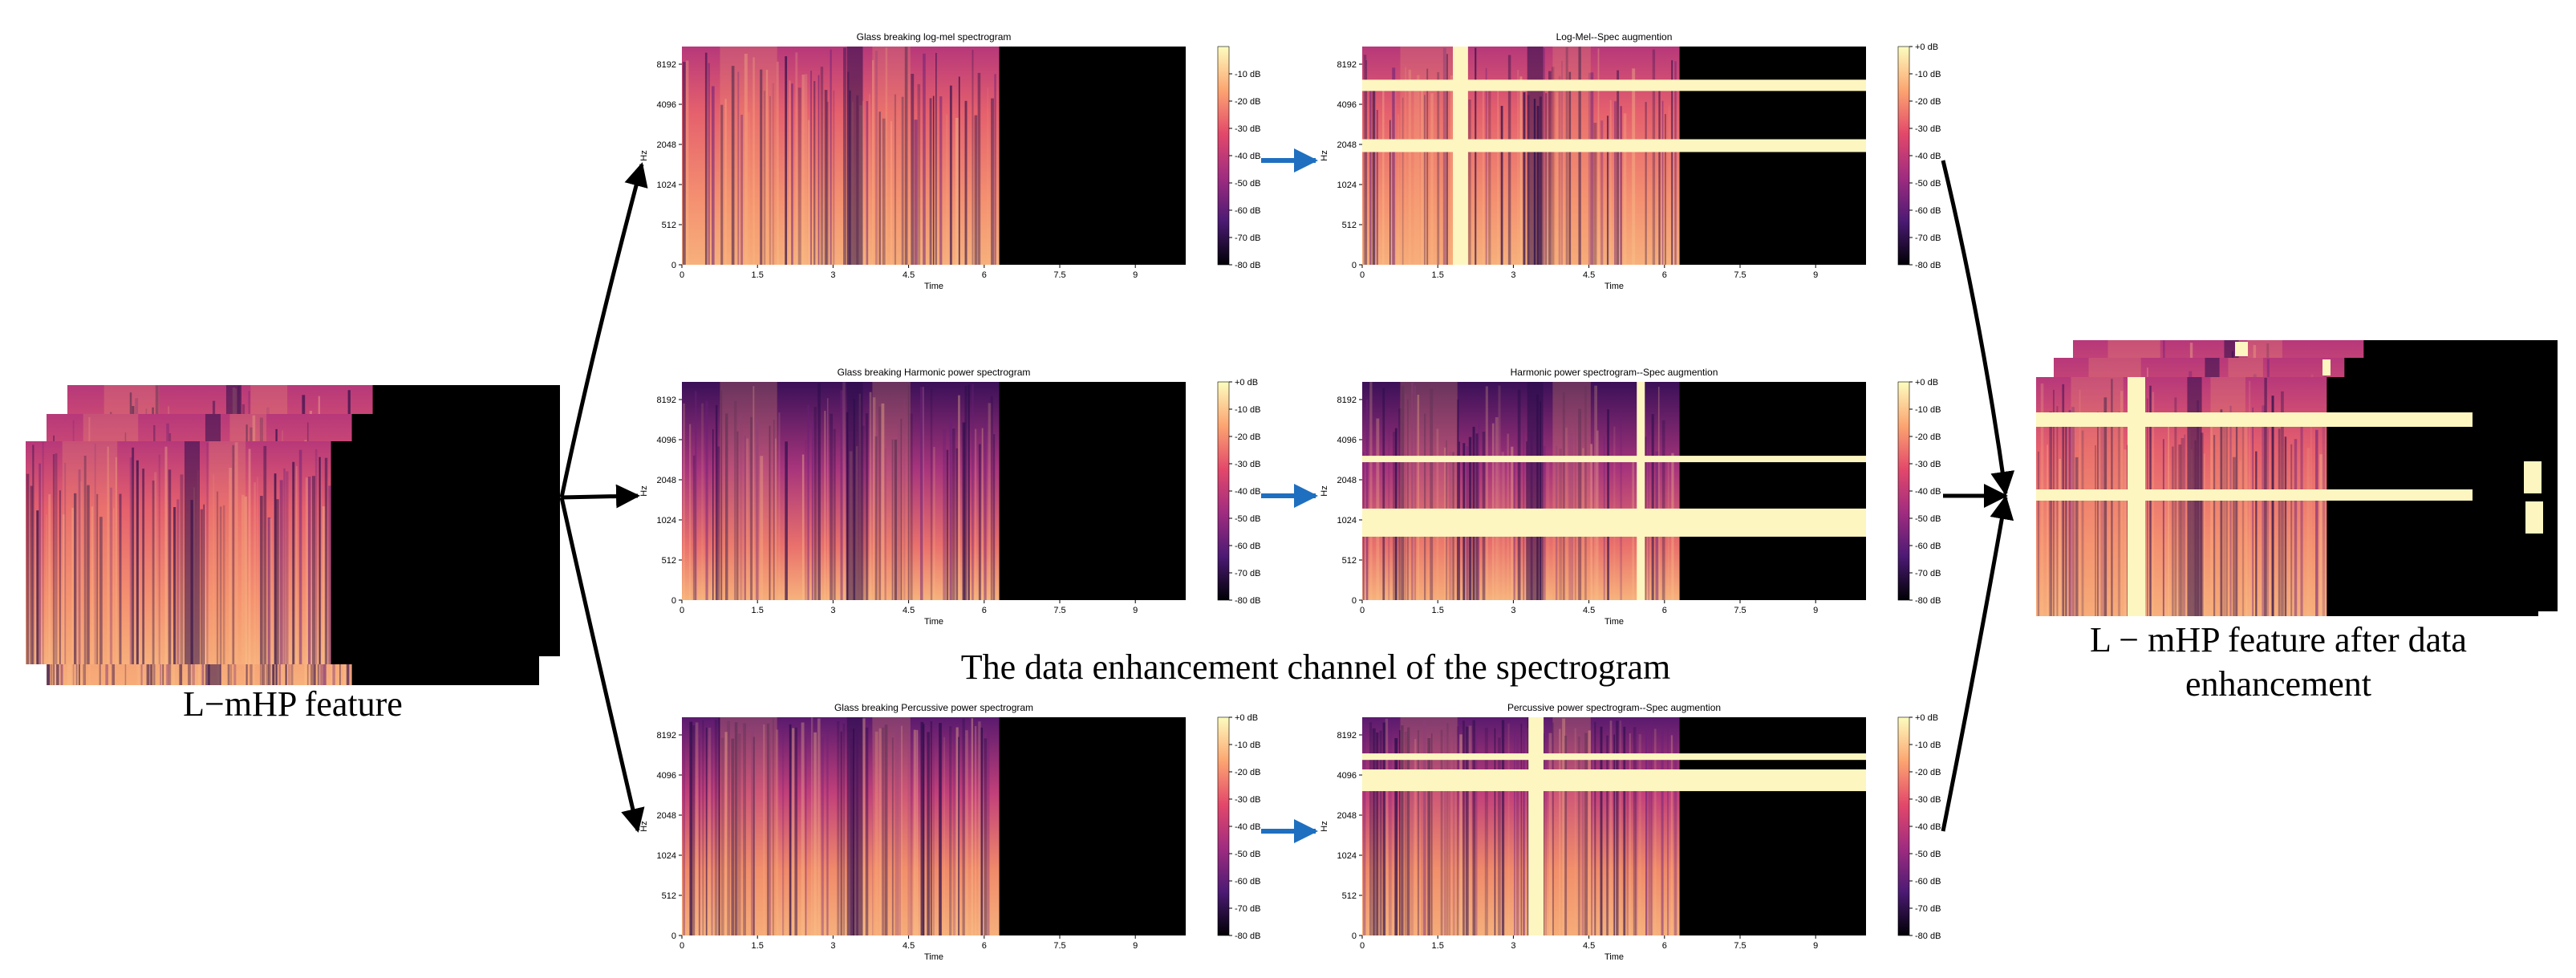  Describe the element at coordinates (272, 552) in the screenshot. I see `left-stack-layer` at that location.